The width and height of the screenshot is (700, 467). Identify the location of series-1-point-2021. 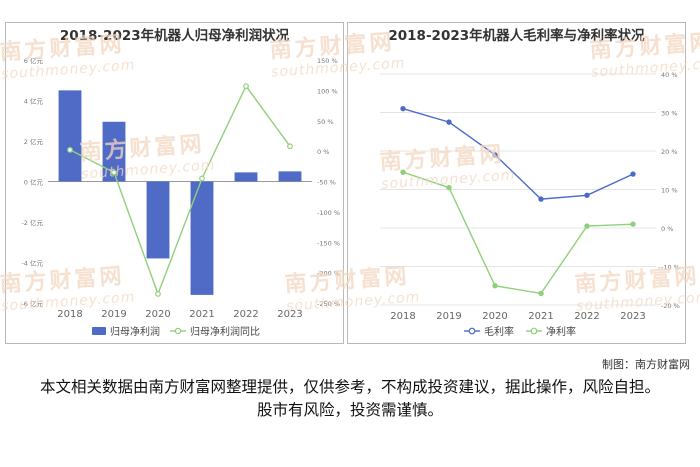
(541, 293).